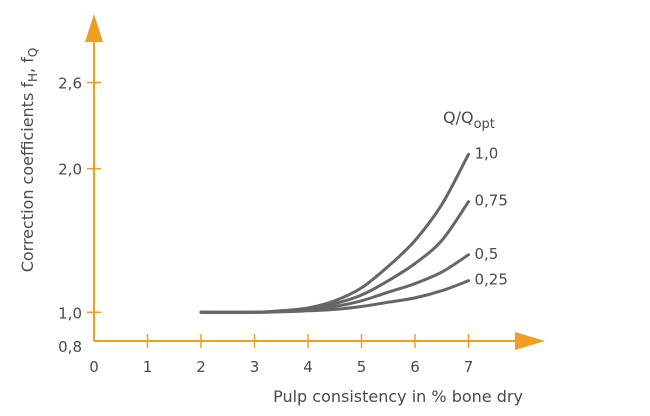 This screenshot has height=416, width=650. Describe the element at coordinates (70, 170) in the screenshot. I see `y-tick-label: 2,0` at that location.